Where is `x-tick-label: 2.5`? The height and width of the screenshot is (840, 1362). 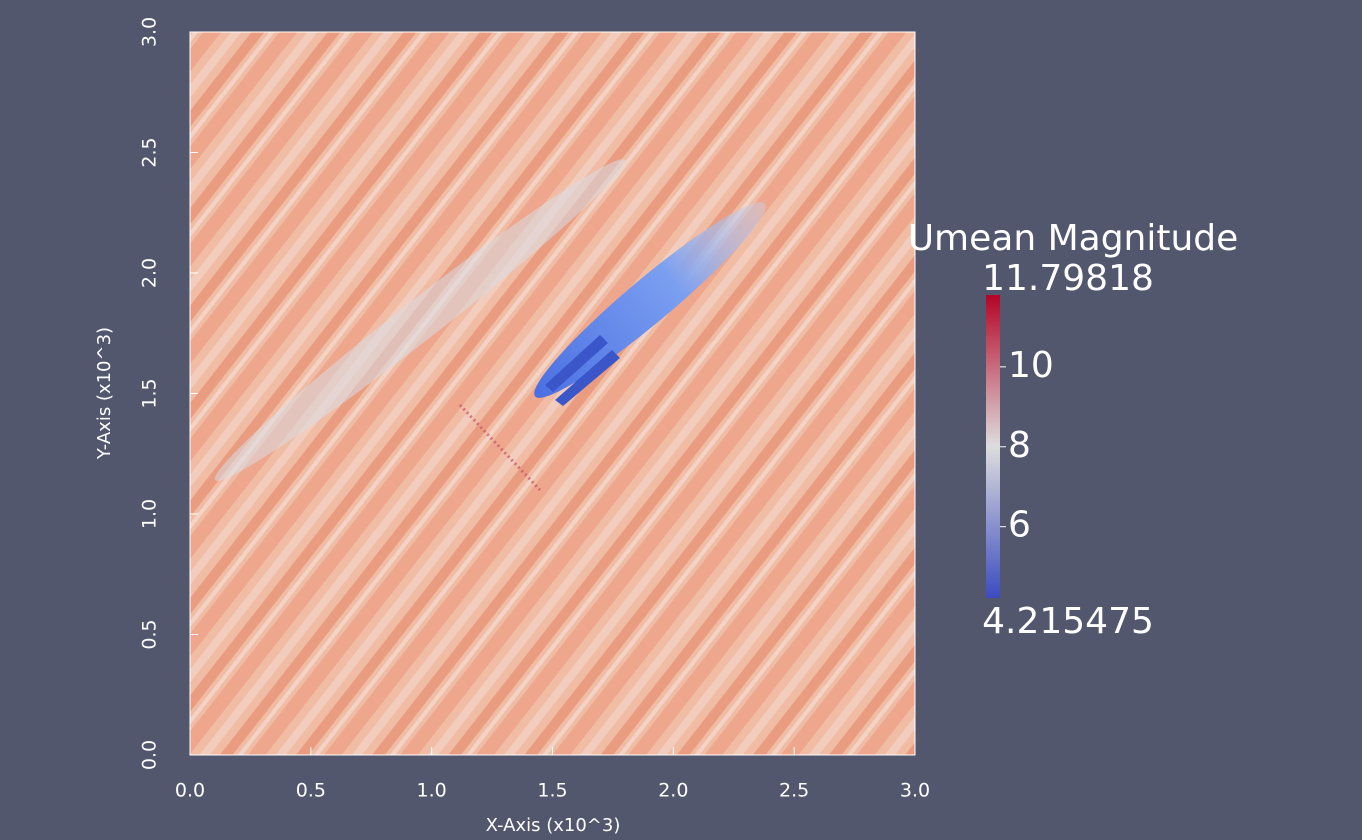 x-tick-label: 2.5 is located at coordinates (794, 791).